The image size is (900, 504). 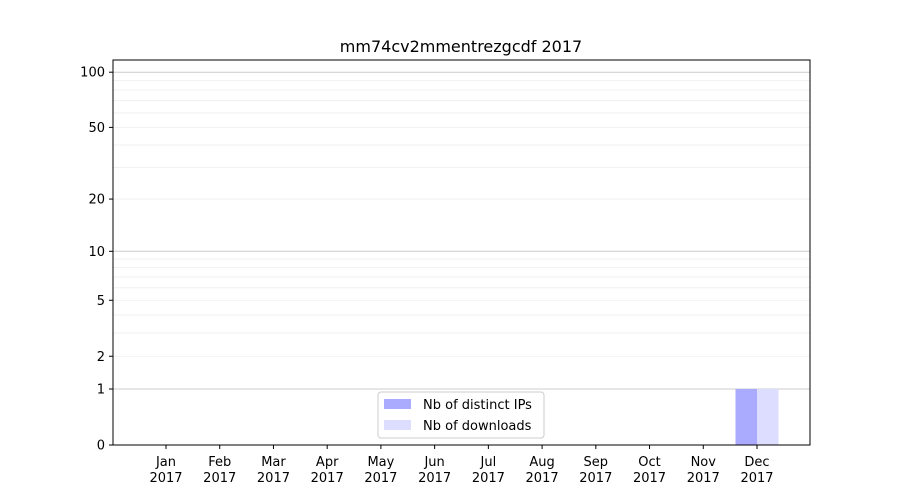 I want to click on x-tick-label: Aug, so click(x=541, y=462).